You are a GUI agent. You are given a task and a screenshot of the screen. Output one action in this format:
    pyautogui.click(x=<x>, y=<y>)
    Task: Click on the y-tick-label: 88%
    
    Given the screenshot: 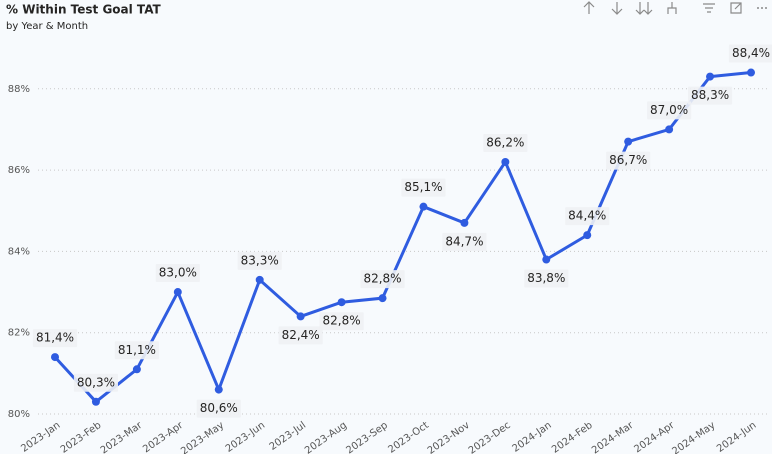 What is the action you would take?
    pyautogui.click(x=19, y=89)
    